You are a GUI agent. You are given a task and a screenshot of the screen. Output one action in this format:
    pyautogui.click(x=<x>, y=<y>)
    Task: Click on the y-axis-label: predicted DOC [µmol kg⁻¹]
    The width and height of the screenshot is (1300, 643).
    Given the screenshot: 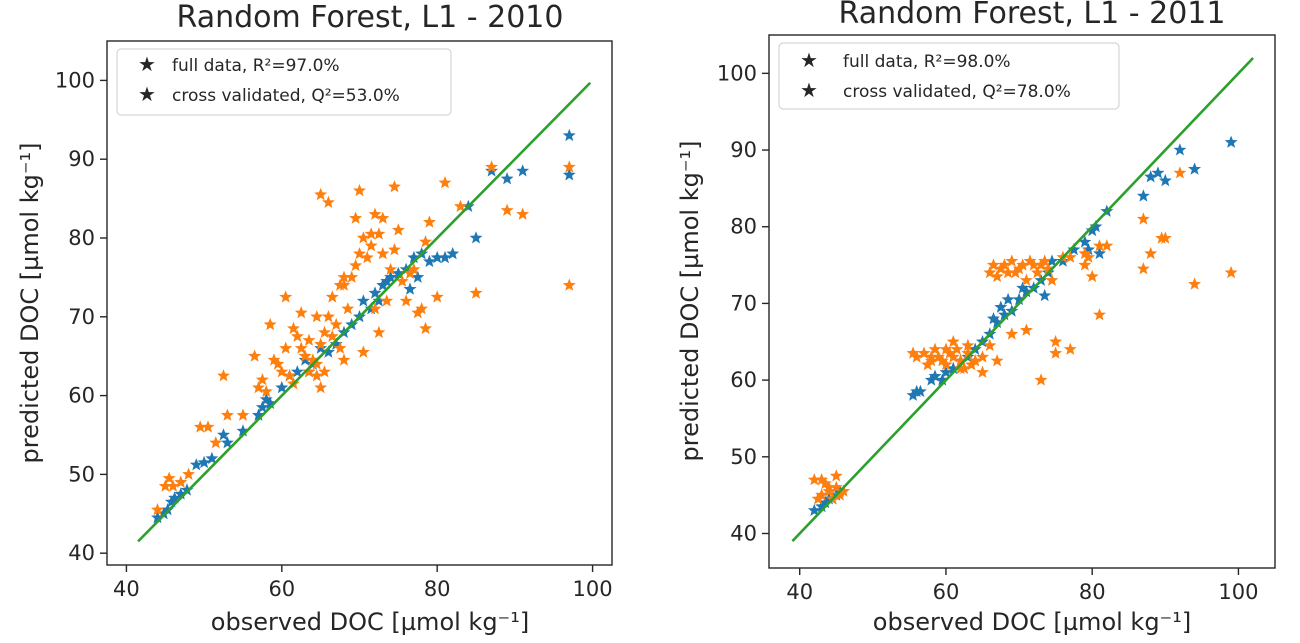 What is the action you would take?
    pyautogui.click(x=30, y=302)
    